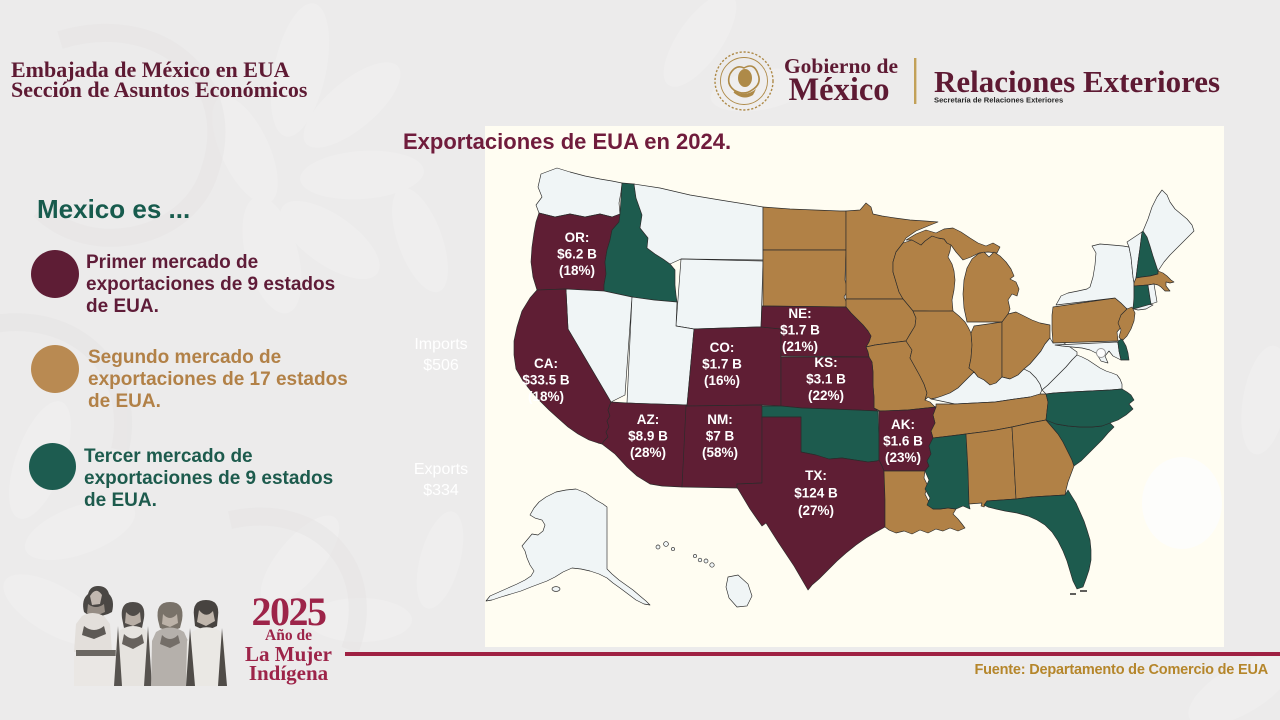 The height and width of the screenshot is (720, 1280). What do you see at coordinates (720, 419) in the screenshot?
I see `svg-text: NM:` at bounding box center [720, 419].